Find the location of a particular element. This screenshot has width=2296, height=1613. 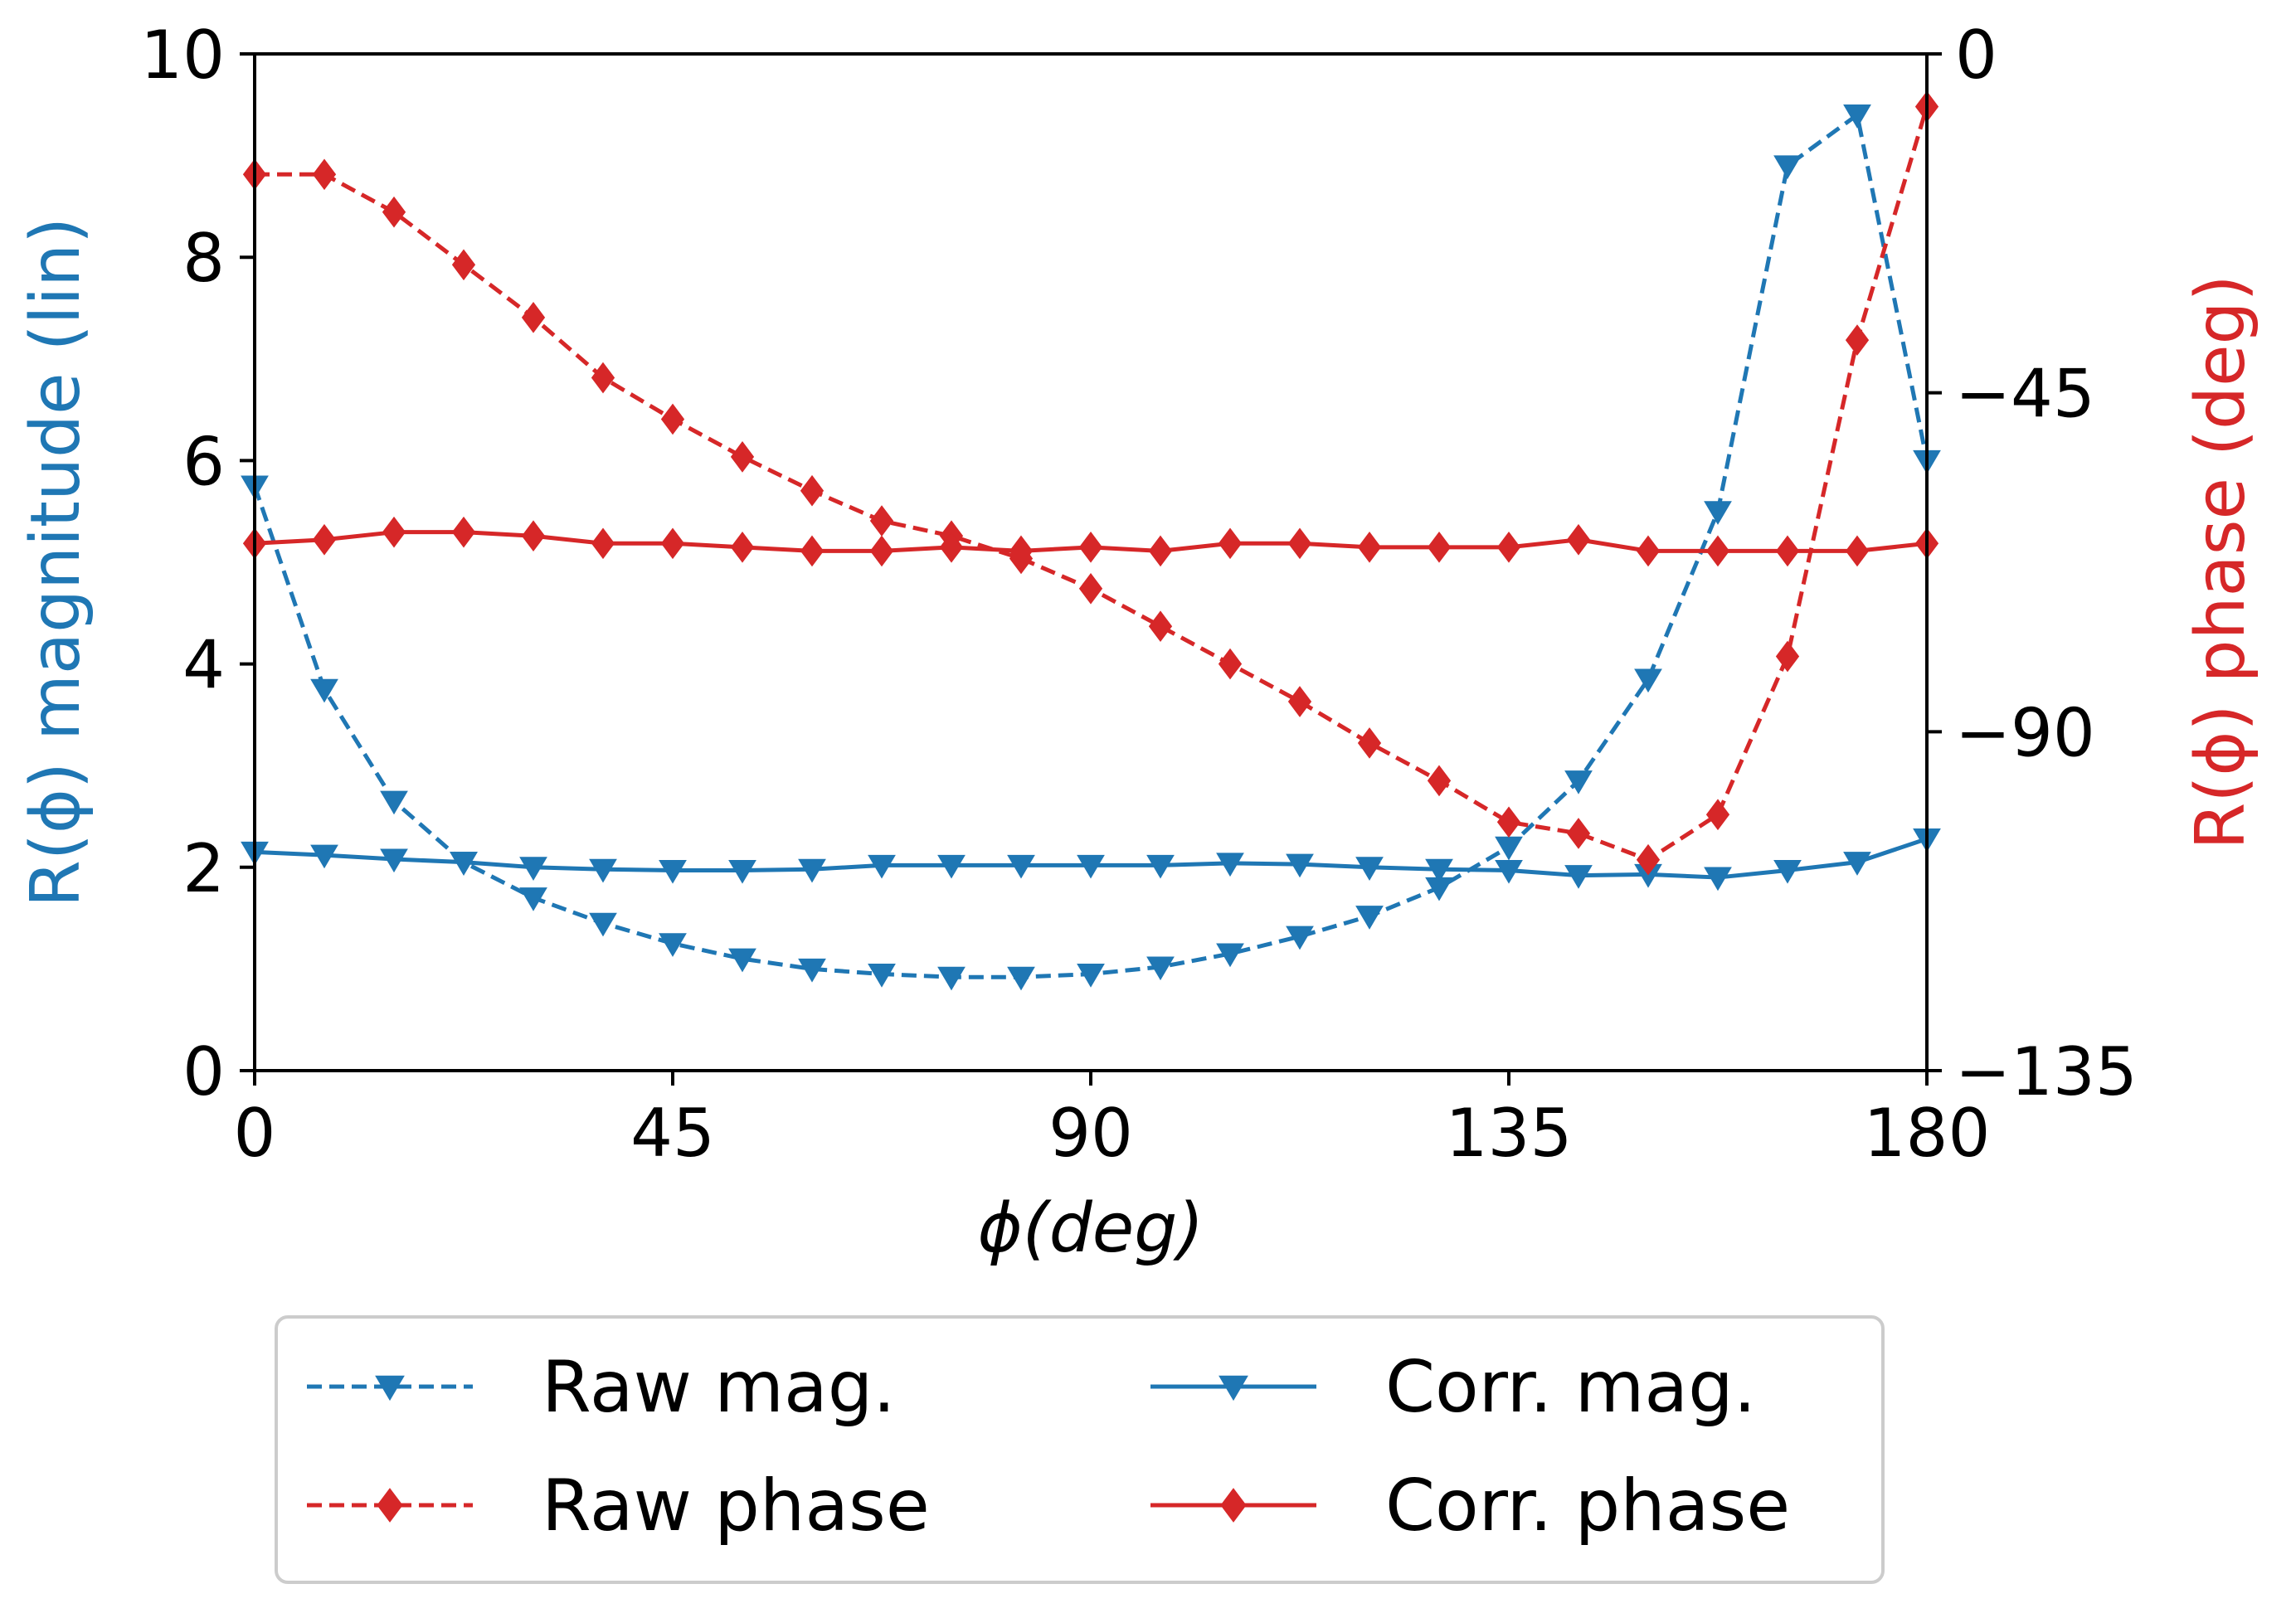

legend-item-raw-phase: Raw phase is located at coordinates (618, 1506).